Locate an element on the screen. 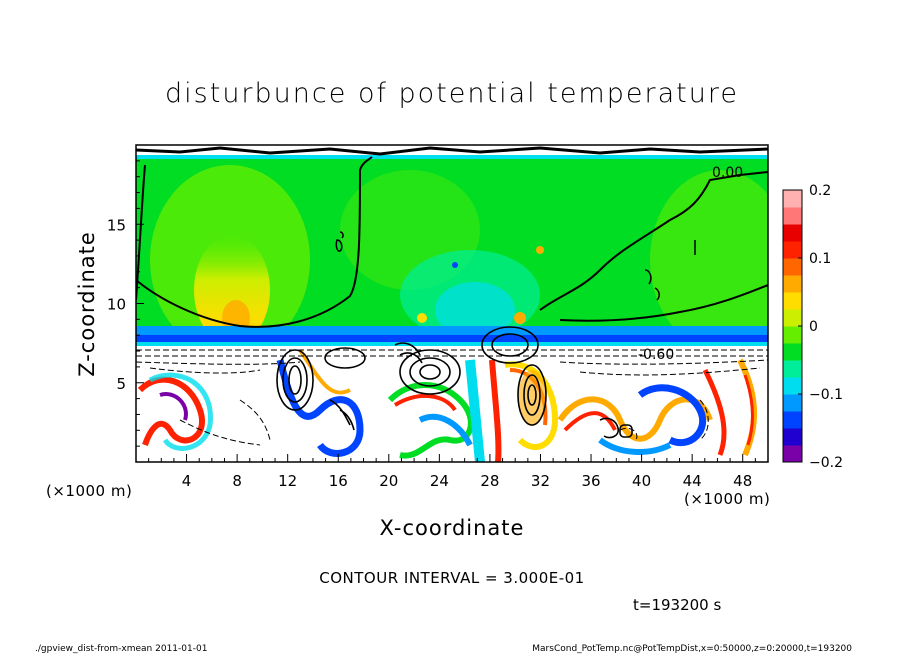 The width and height of the screenshot is (904, 654). contour-interval: CONTOUR INTERVAL = 3.000E-01 is located at coordinates (451, 578).